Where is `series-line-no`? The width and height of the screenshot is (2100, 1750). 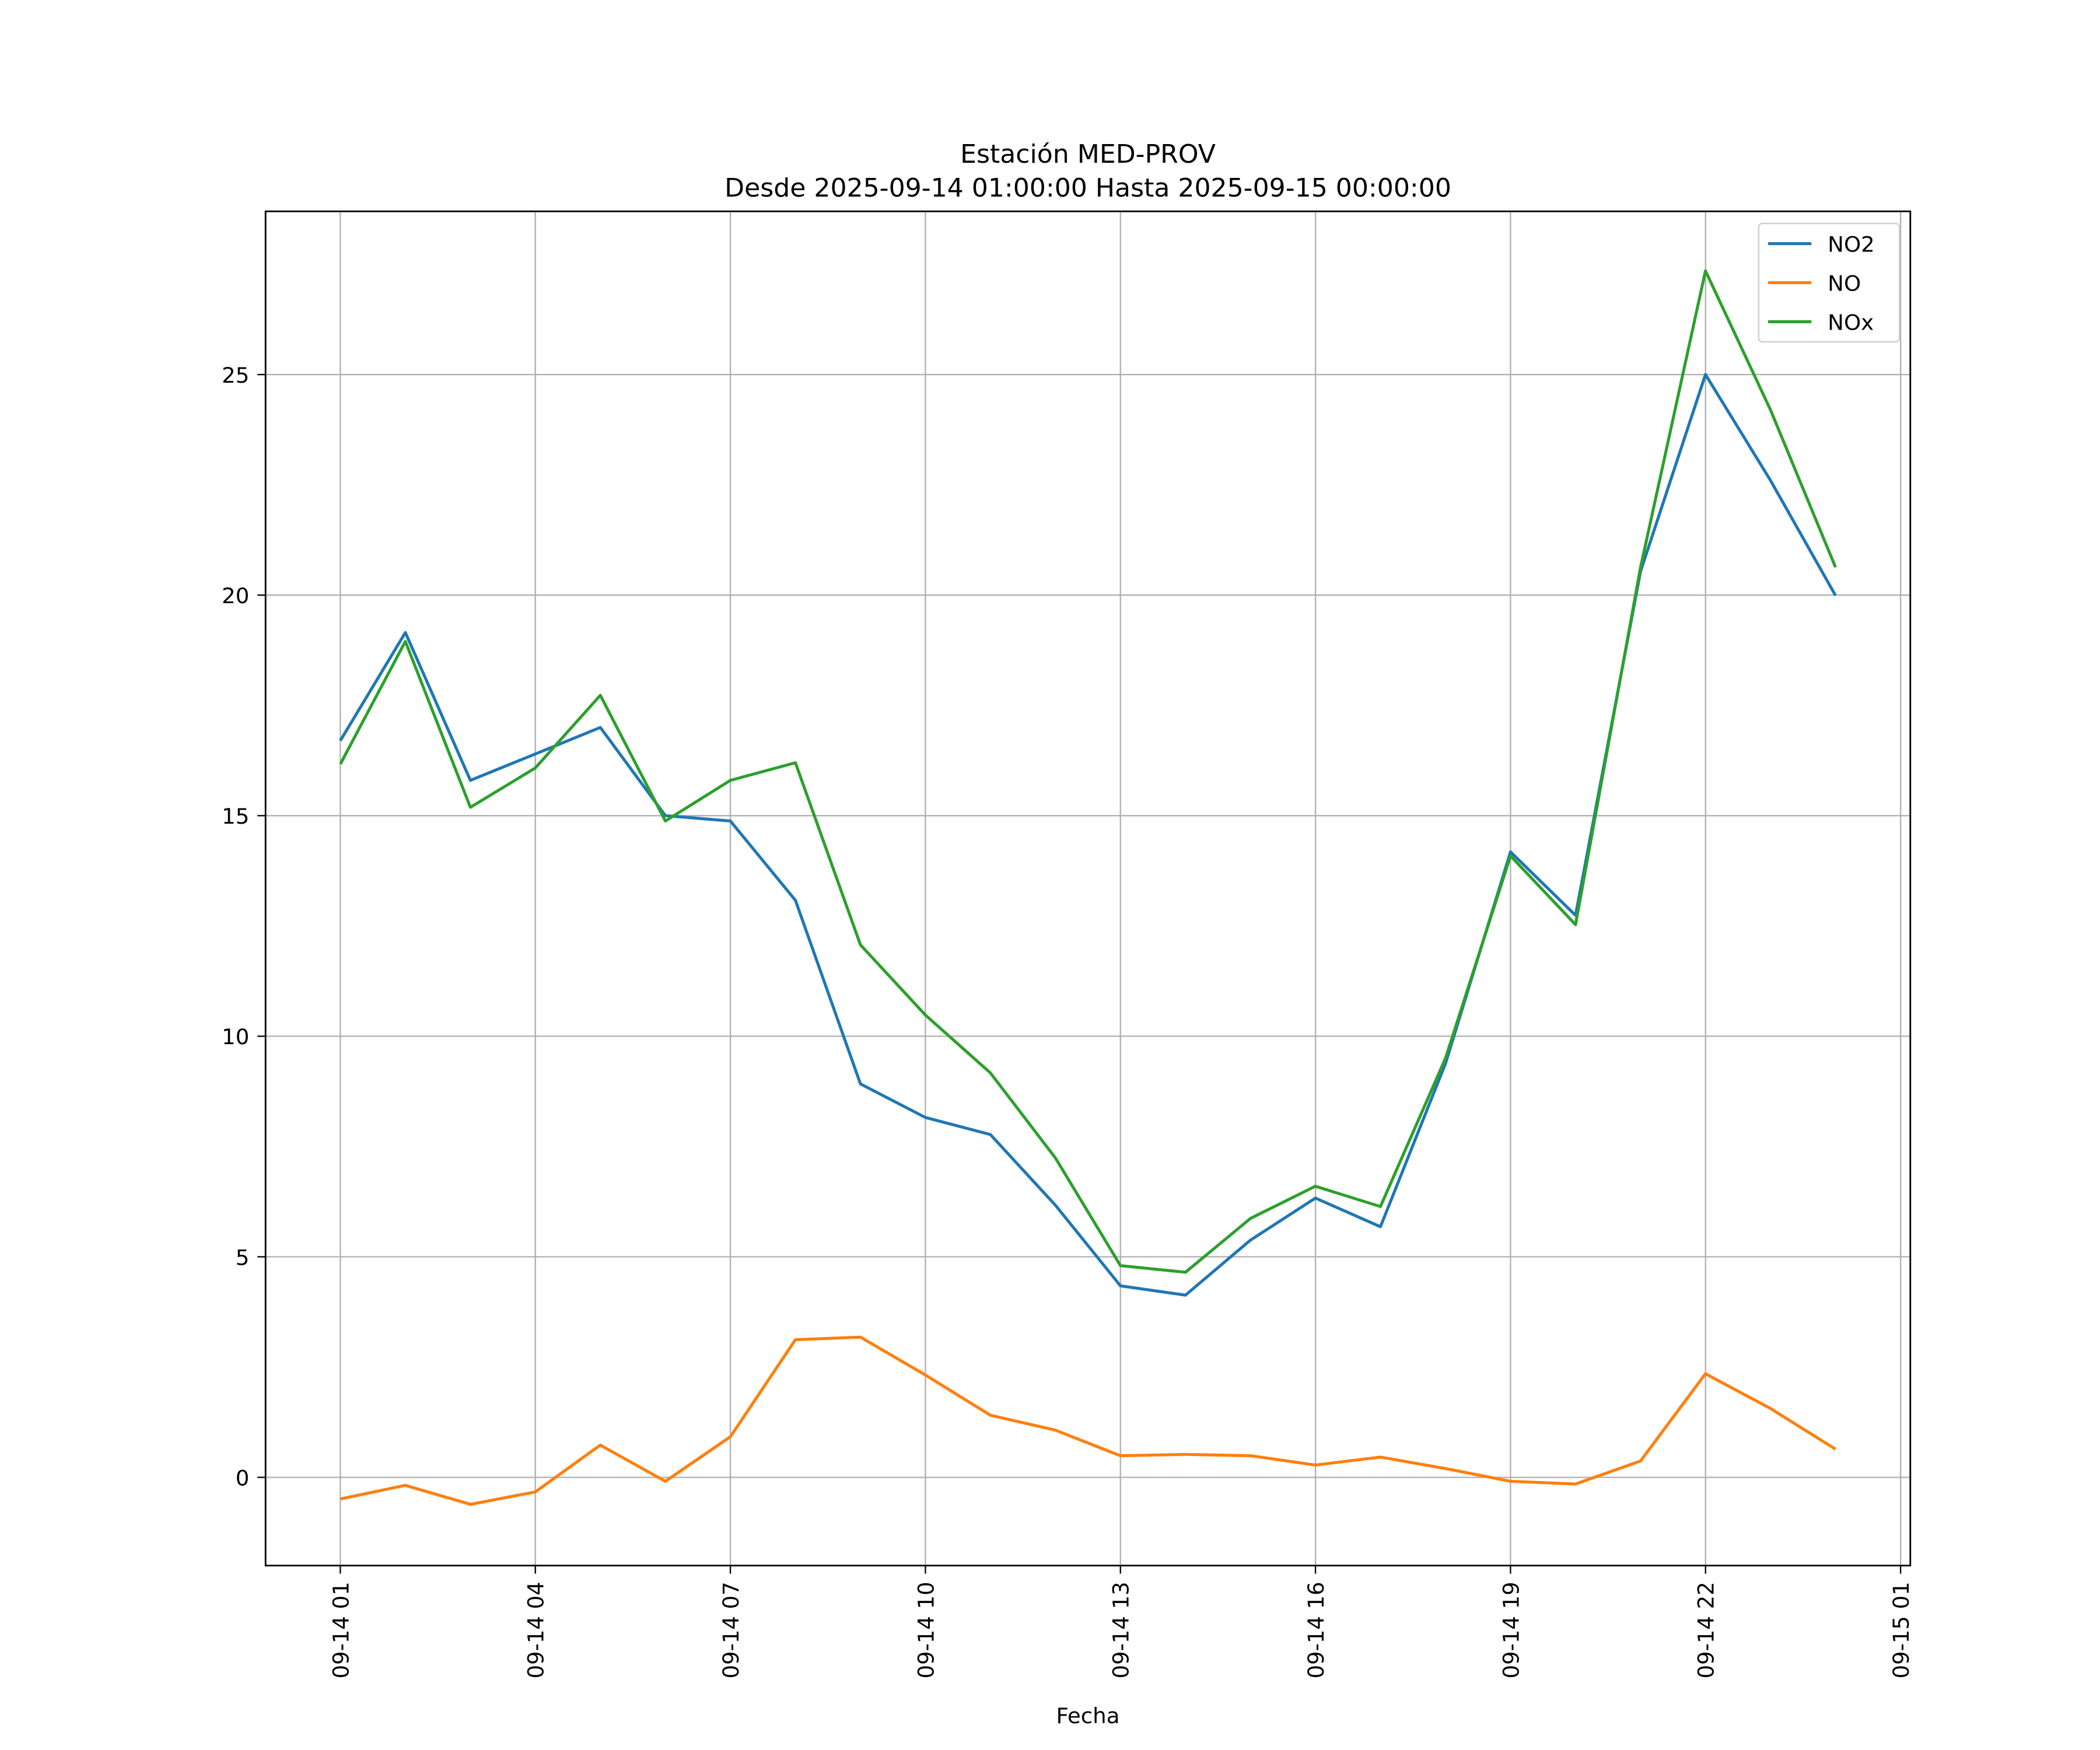 series-line-no is located at coordinates (1088, 1420).